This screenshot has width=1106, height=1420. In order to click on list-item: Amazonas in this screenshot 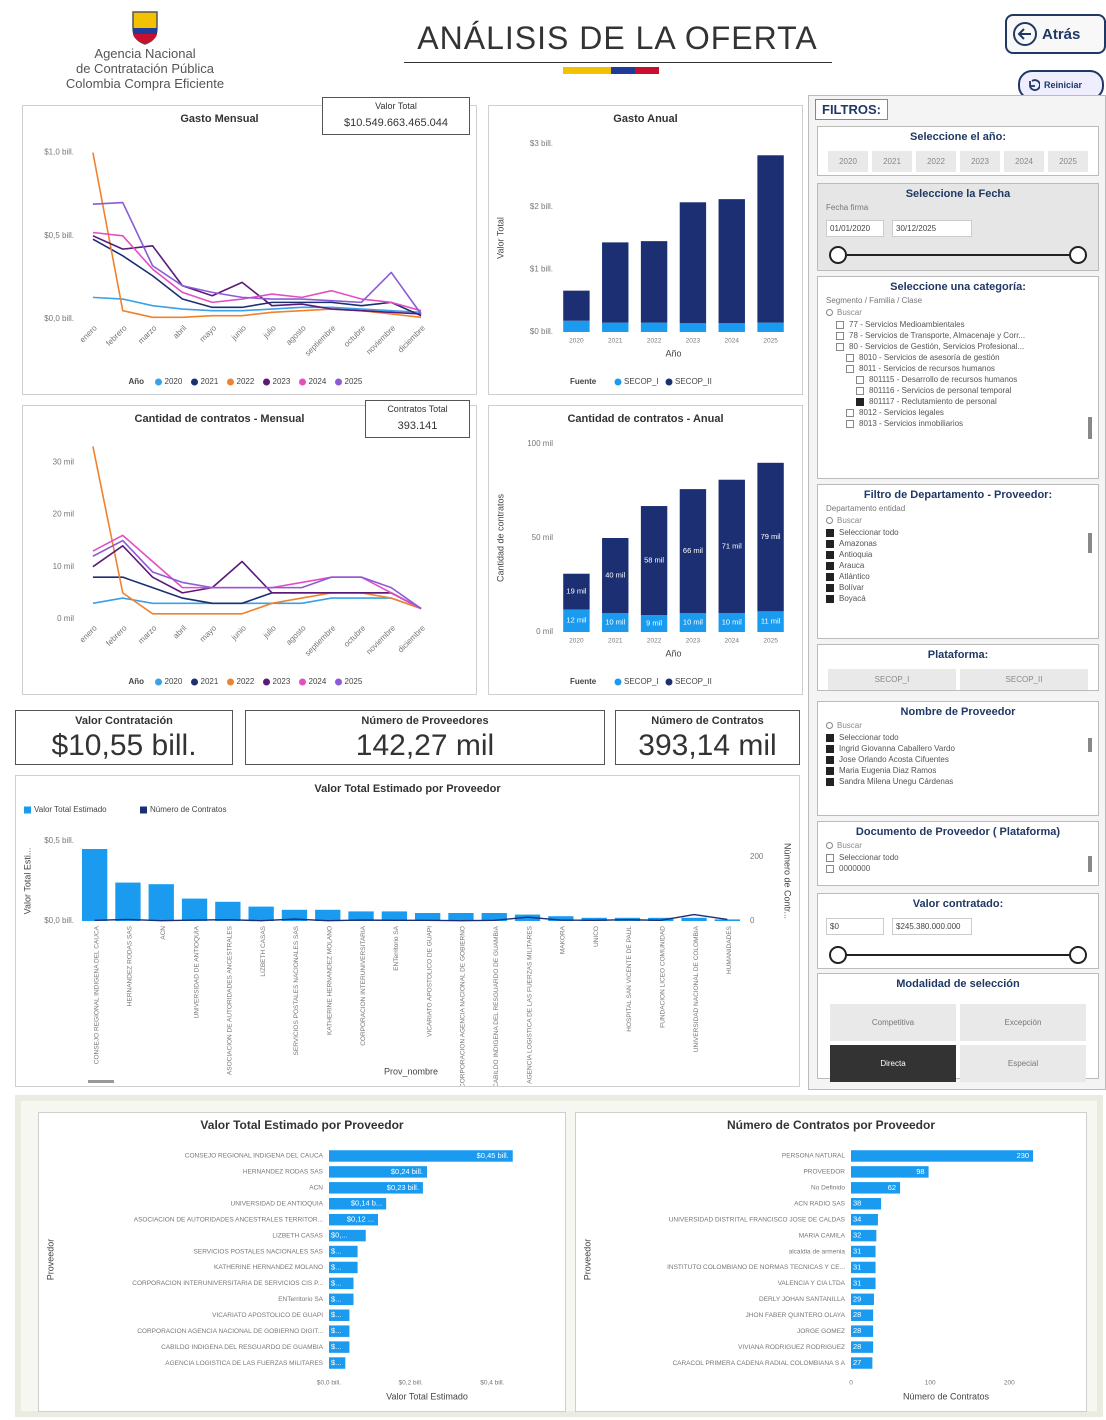, I will do `click(958, 543)`.